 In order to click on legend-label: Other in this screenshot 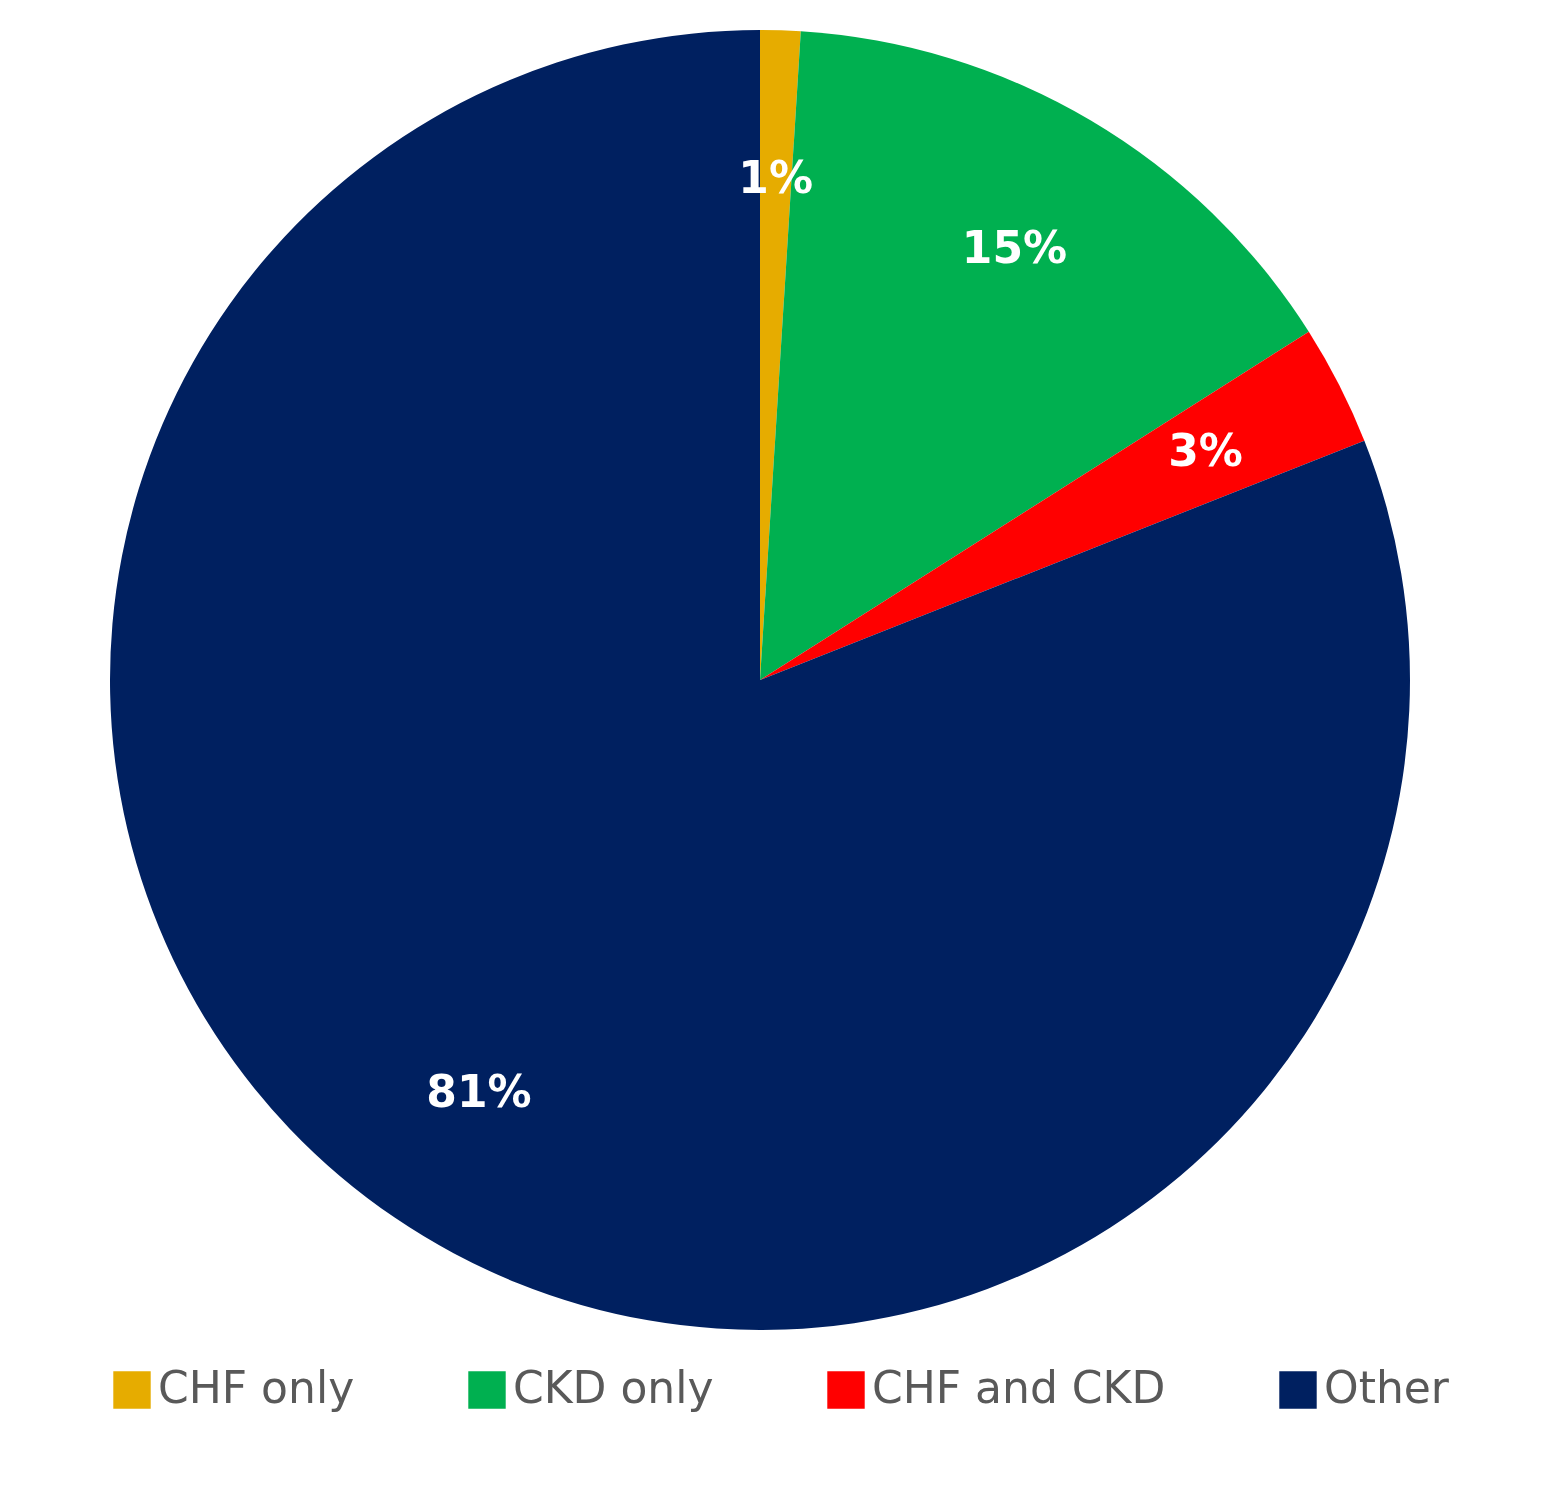, I will do `click(1387, 1387)`.